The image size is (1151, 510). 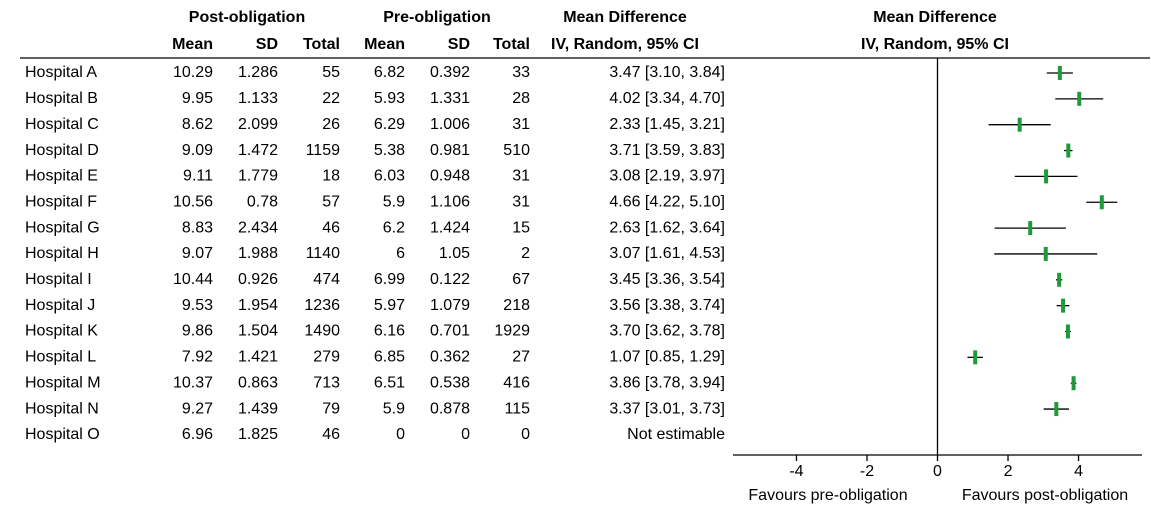 What do you see at coordinates (323, 253) in the screenshot?
I see `cell: 1140` at bounding box center [323, 253].